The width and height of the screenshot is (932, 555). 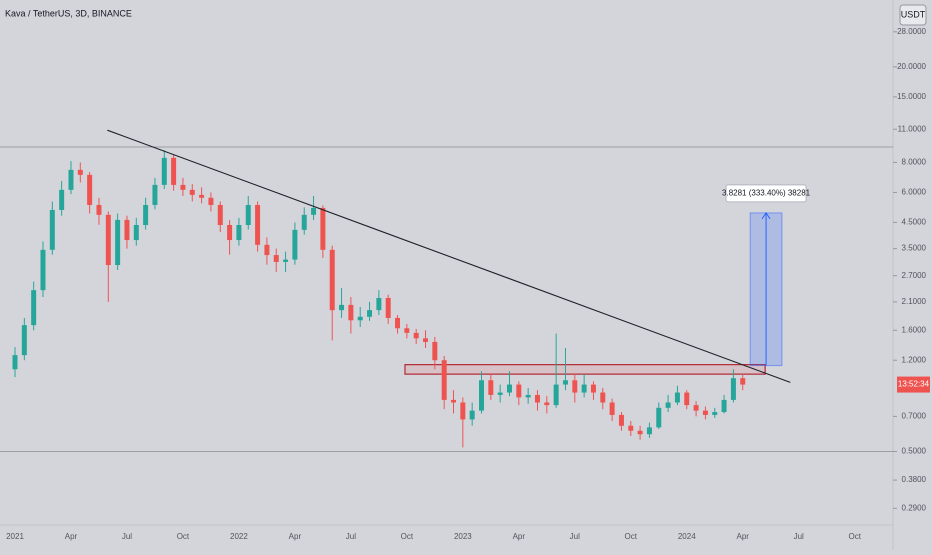 I want to click on y-tick-label: 0.5000, so click(x=914, y=451).